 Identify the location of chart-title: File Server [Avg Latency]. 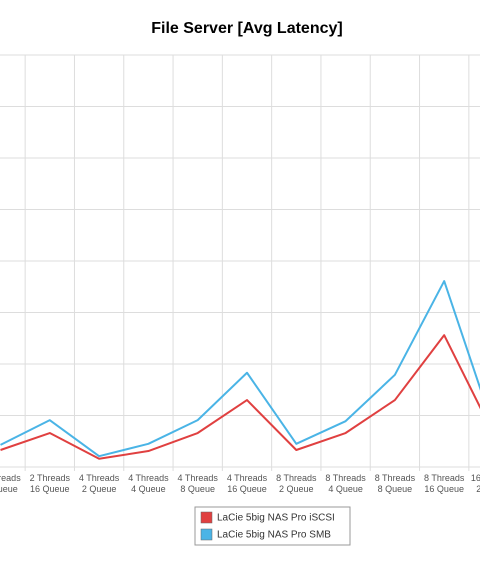
(246, 28).